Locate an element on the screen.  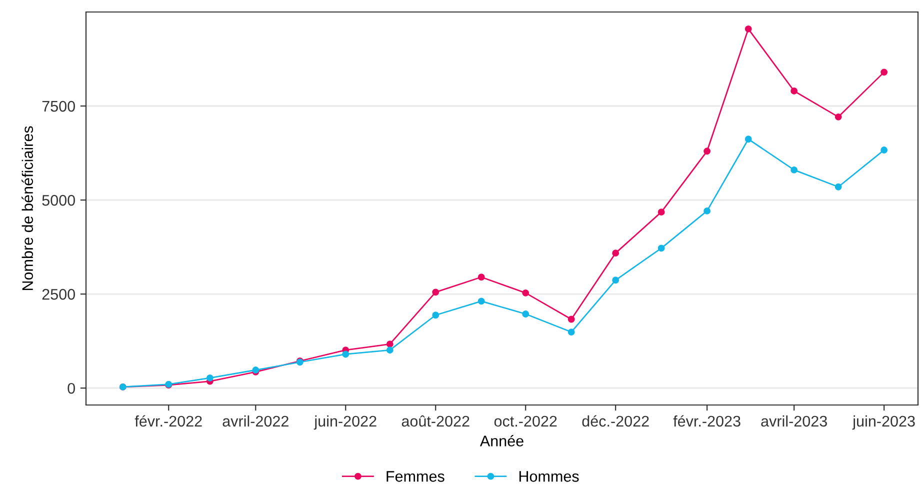
x-tick-label: févr.-2023 is located at coordinates (706, 421).